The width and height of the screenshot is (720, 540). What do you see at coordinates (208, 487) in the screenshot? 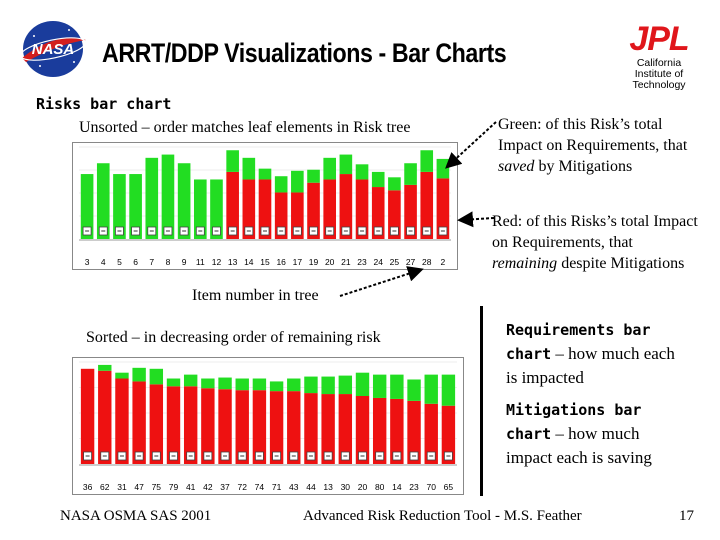
I see `tick-label: 42` at bounding box center [208, 487].